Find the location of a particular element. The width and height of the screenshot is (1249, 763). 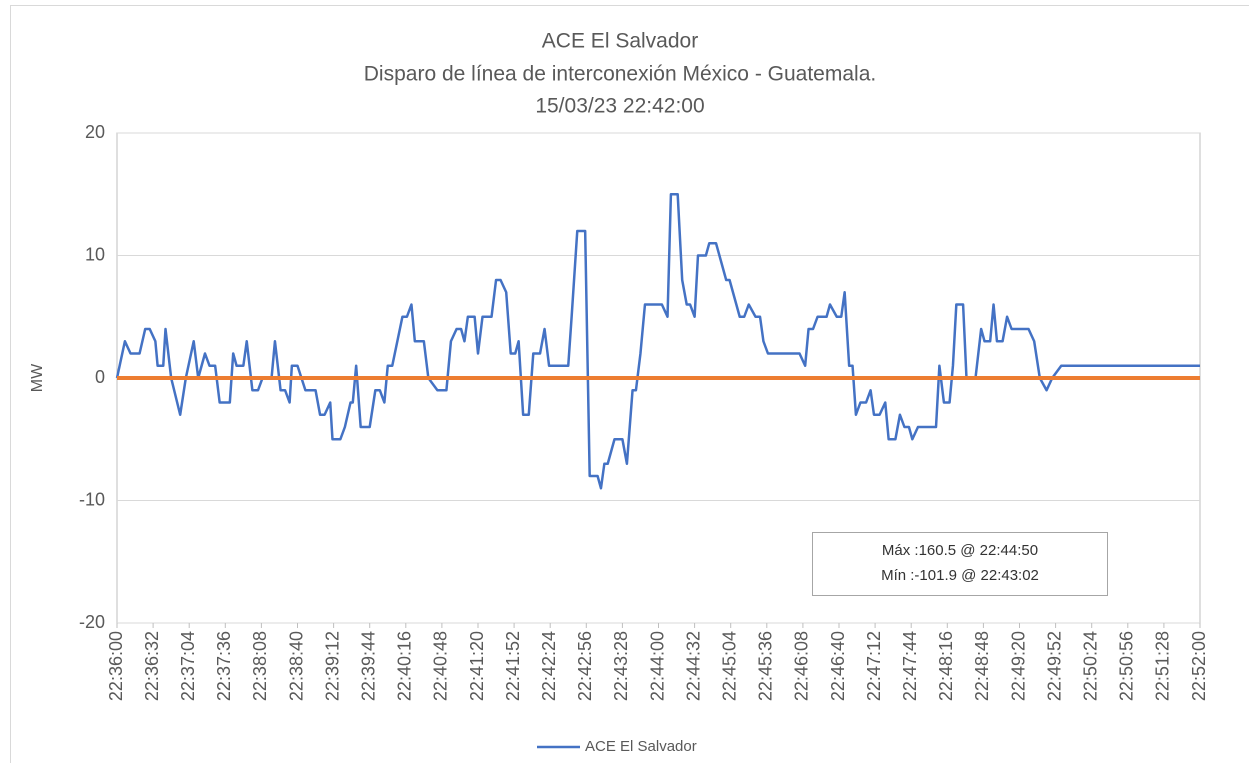

chart-title: ACE El Salvador is located at coordinates (620, 41).